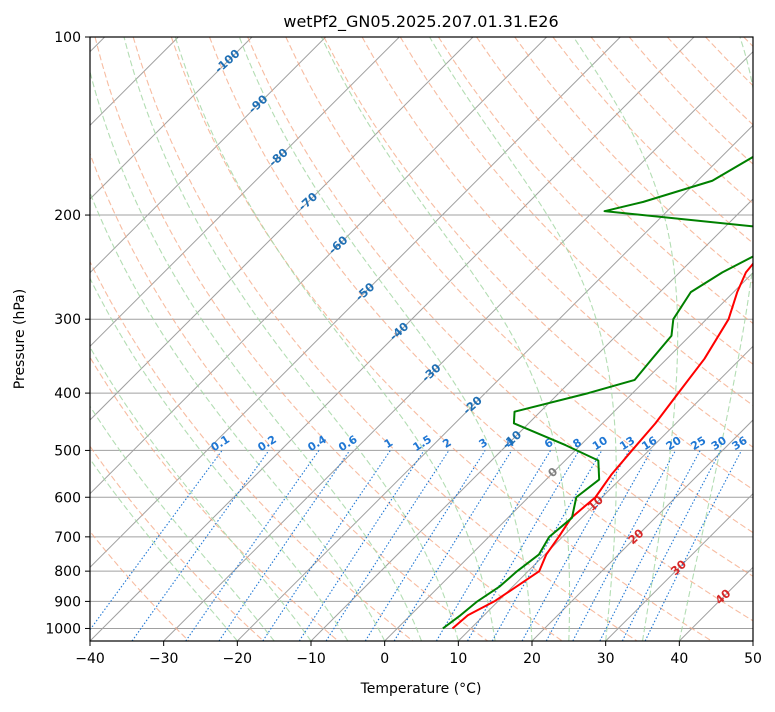  I want to click on y-tick-label: 400, so click(67, 394).